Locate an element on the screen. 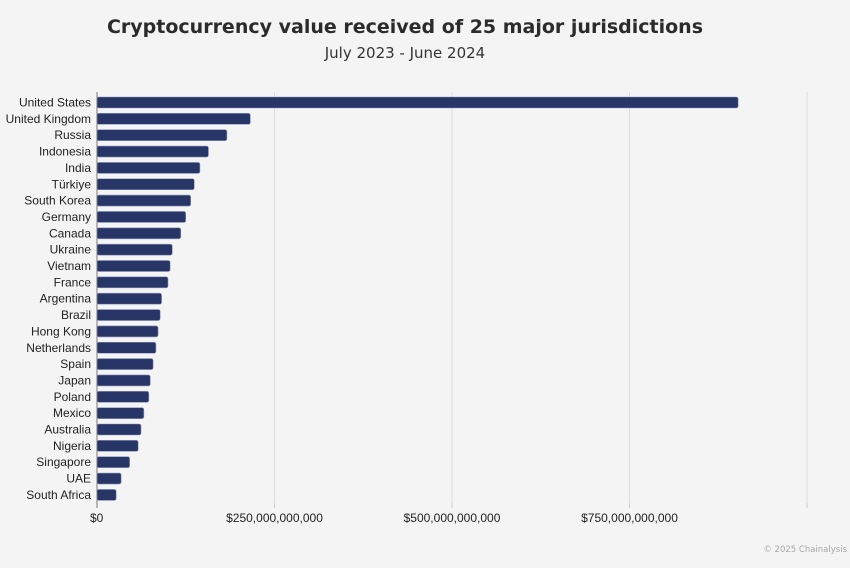 The image size is (850, 568). category-label: Japan is located at coordinates (74, 380).